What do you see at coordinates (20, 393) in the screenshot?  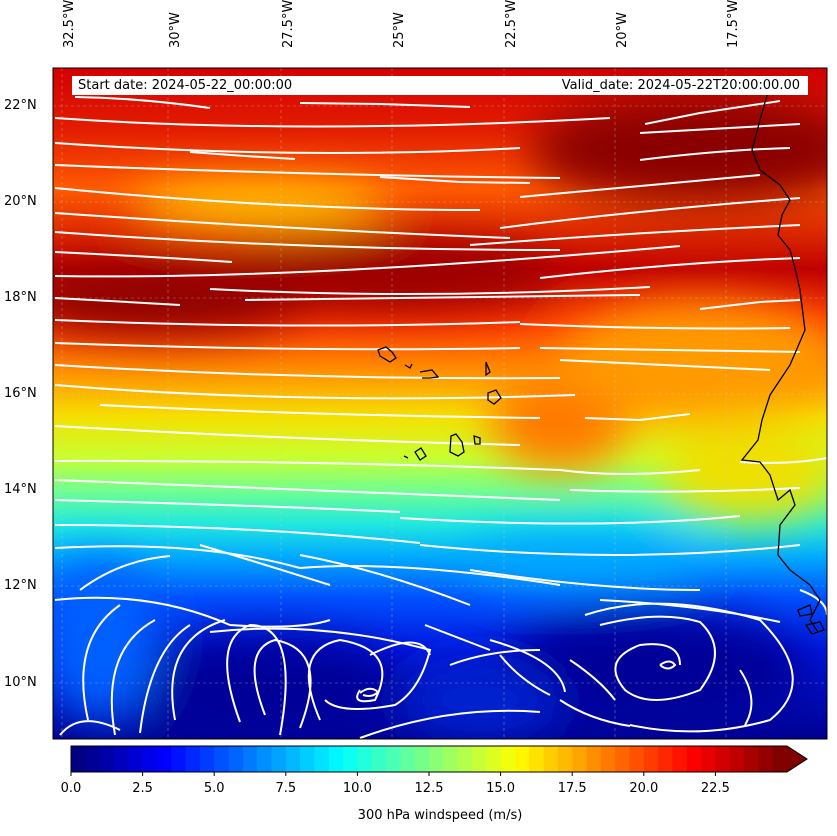 I see `lat-label: 16°N` at bounding box center [20, 393].